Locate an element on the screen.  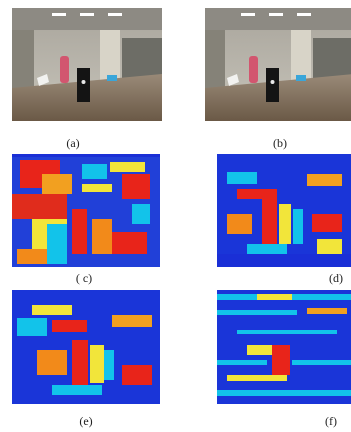
caption-a: (a) is located at coordinates (73, 143).